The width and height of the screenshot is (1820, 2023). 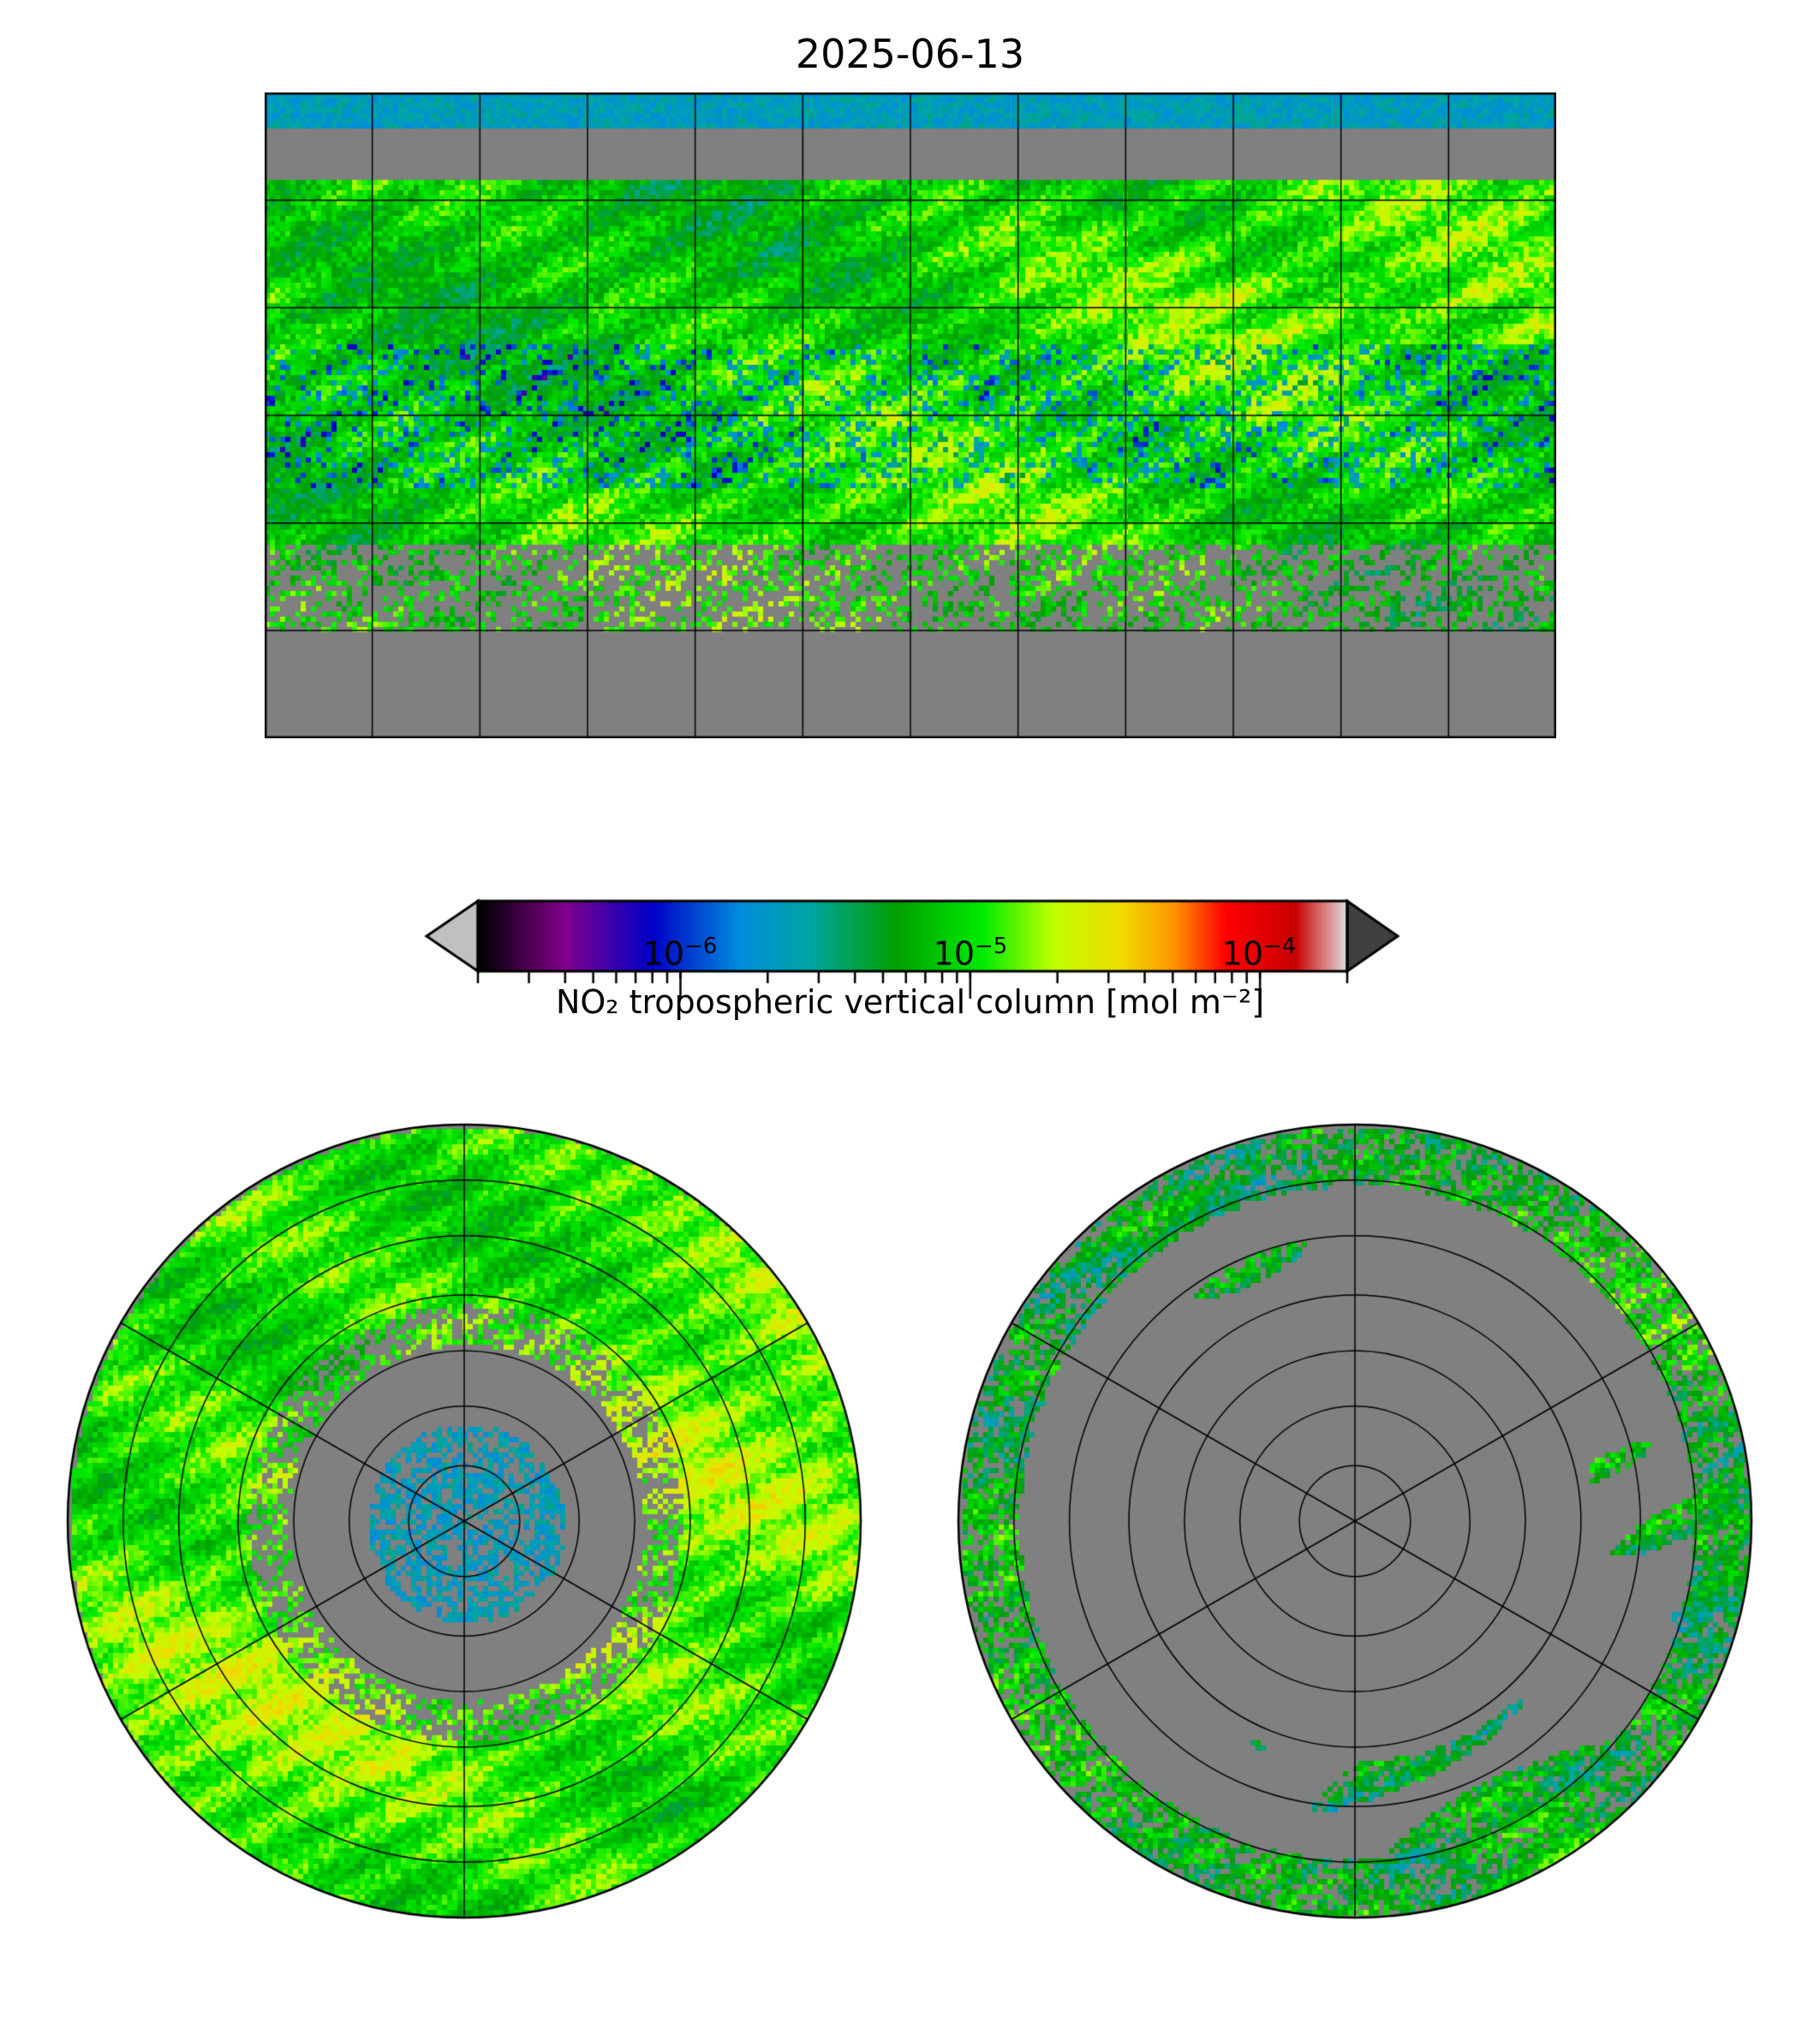 What do you see at coordinates (910, 54) in the screenshot?
I see `figure-title: 2025-06-13` at bounding box center [910, 54].